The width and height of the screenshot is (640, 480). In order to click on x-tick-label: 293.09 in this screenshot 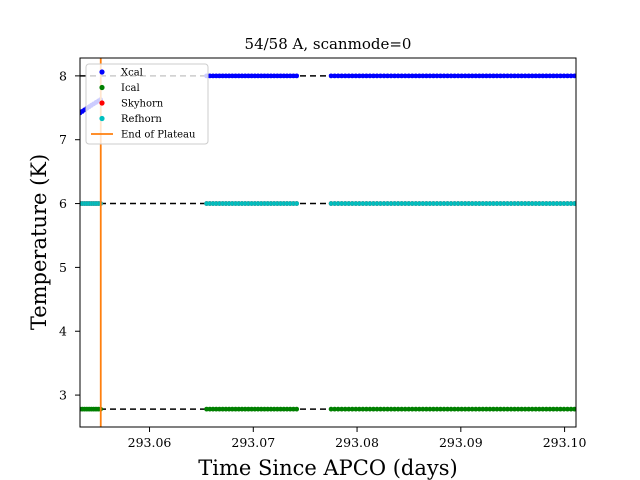, I will do `click(461, 442)`.